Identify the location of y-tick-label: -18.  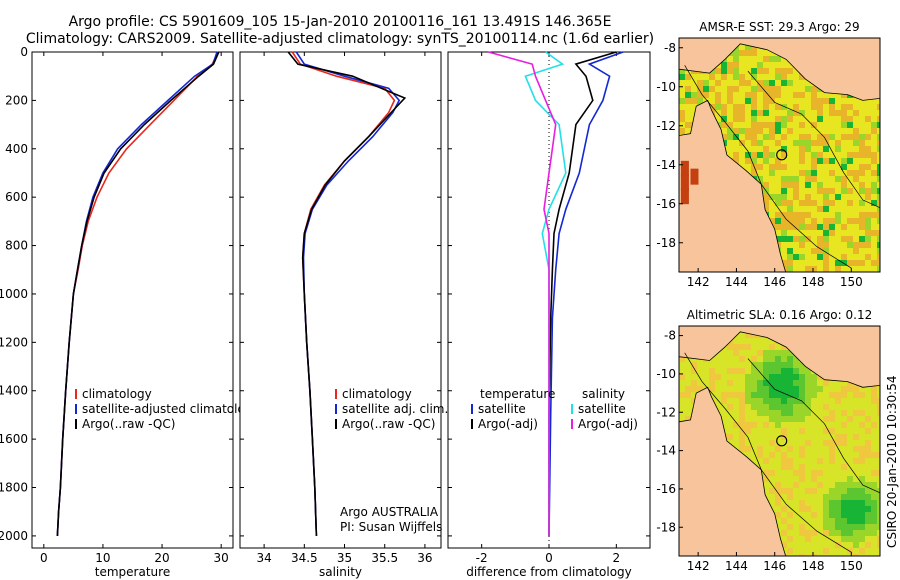
(666, 527).